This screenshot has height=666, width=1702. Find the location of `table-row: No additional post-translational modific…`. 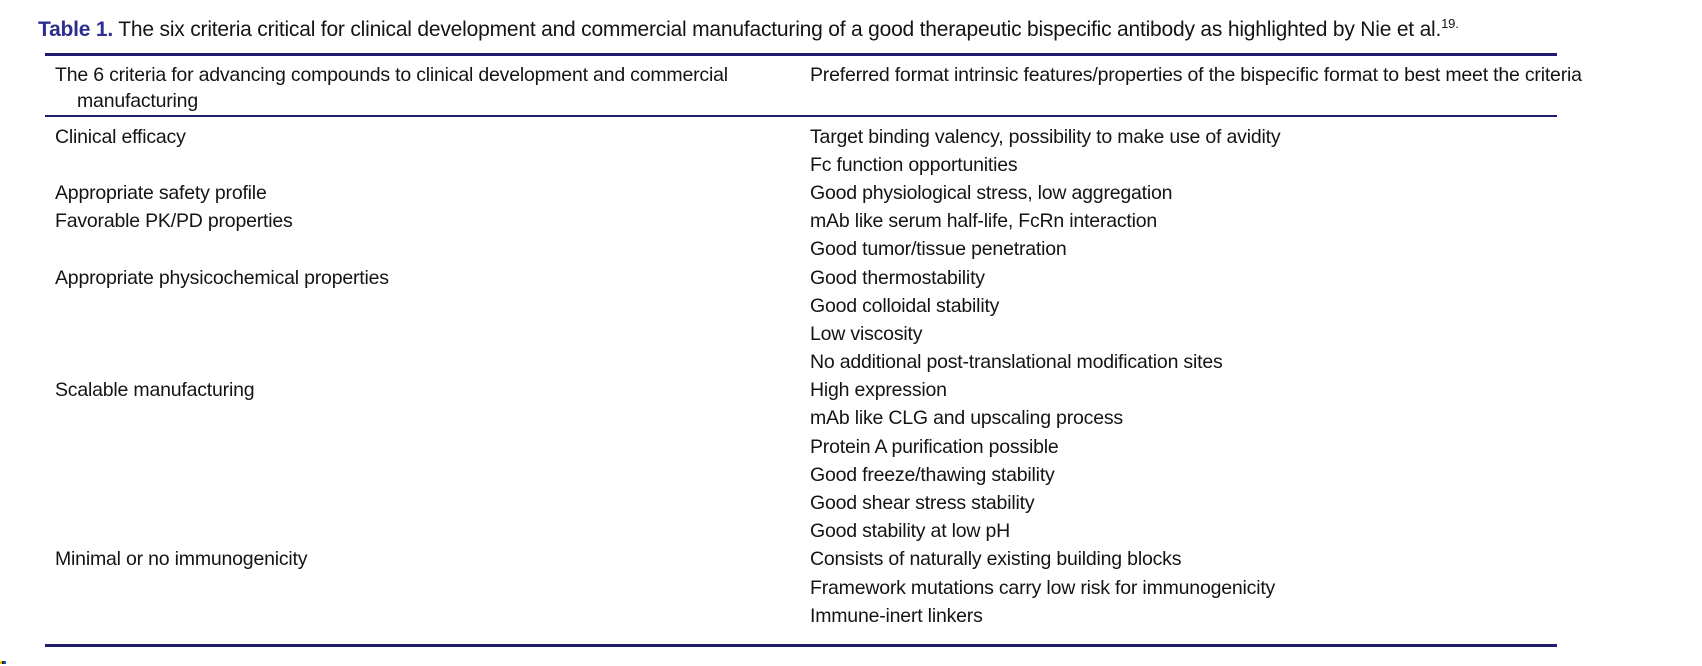

table-row: No additional post-translational modific… is located at coordinates (858, 363).